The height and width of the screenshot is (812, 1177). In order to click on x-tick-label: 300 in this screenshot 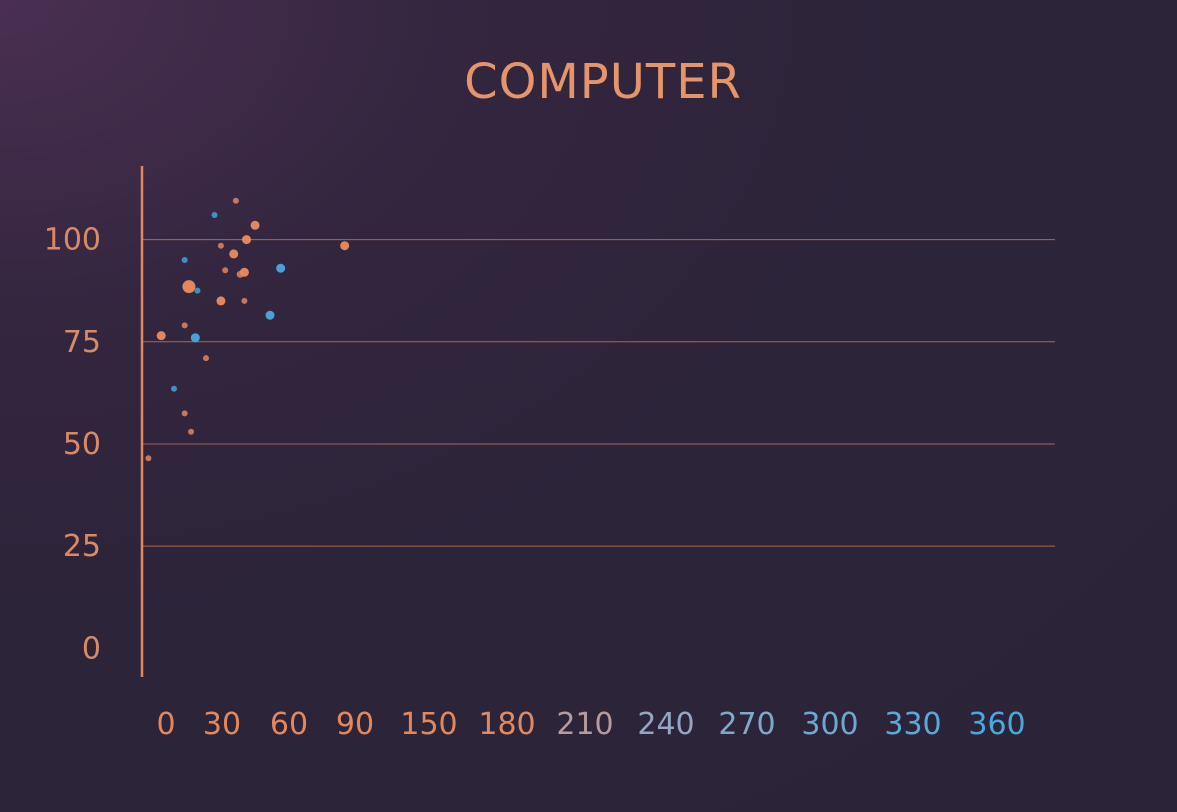, I will do `click(829, 724)`.